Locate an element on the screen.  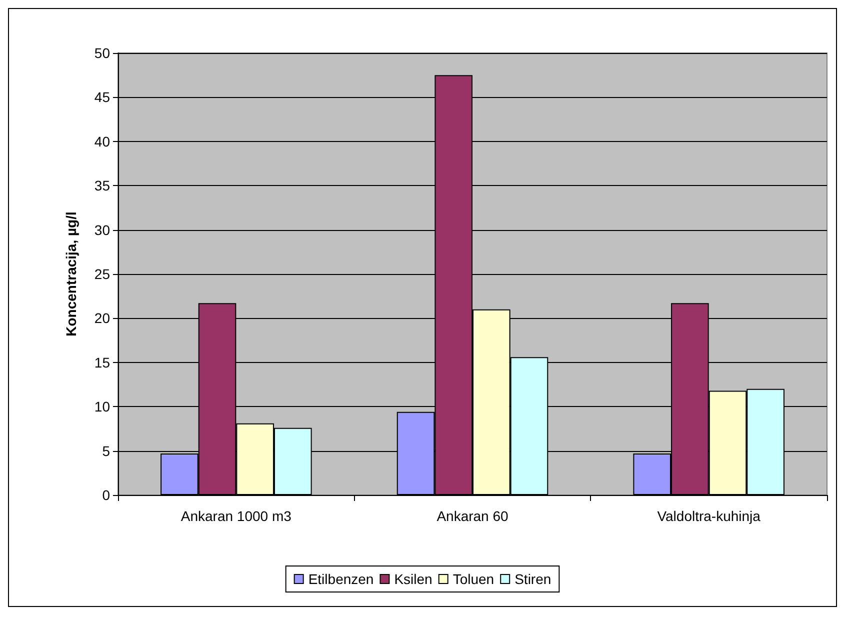
legend-label: Toluen is located at coordinates (473, 579).